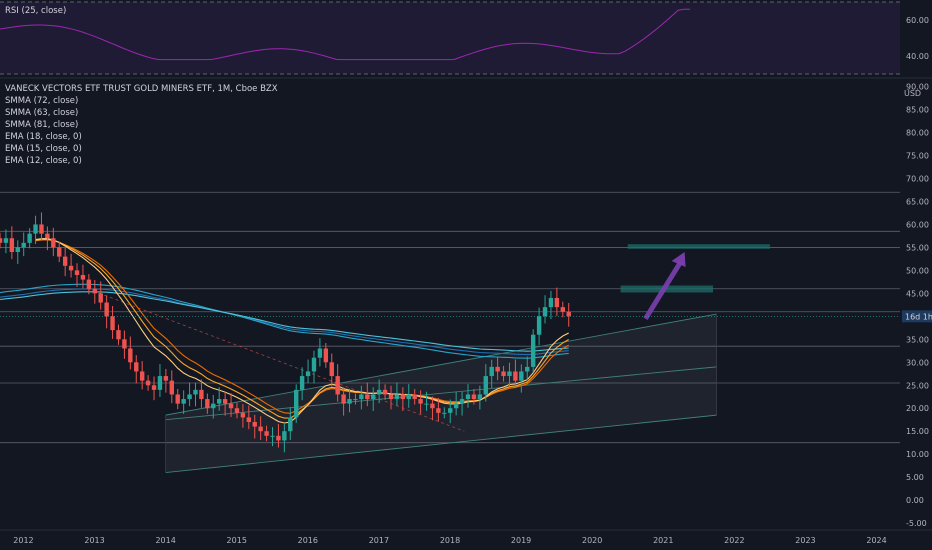  Describe the element at coordinates (592, 540) in the screenshot. I see `x-tick-label: 2020` at that location.